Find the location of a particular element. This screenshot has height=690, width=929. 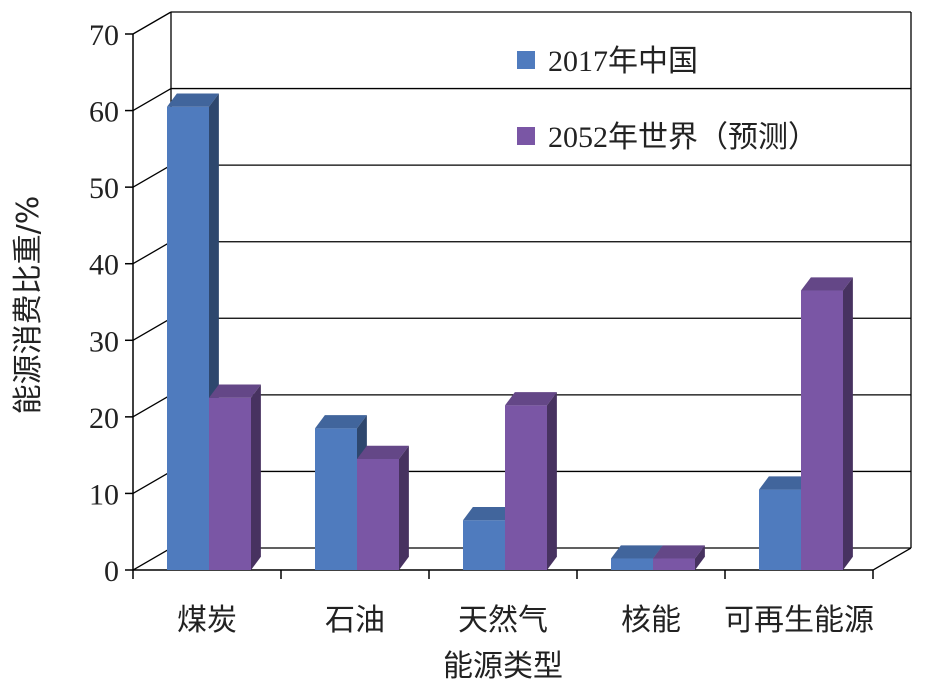

y-tick-label: 30 is located at coordinates (104, 341).